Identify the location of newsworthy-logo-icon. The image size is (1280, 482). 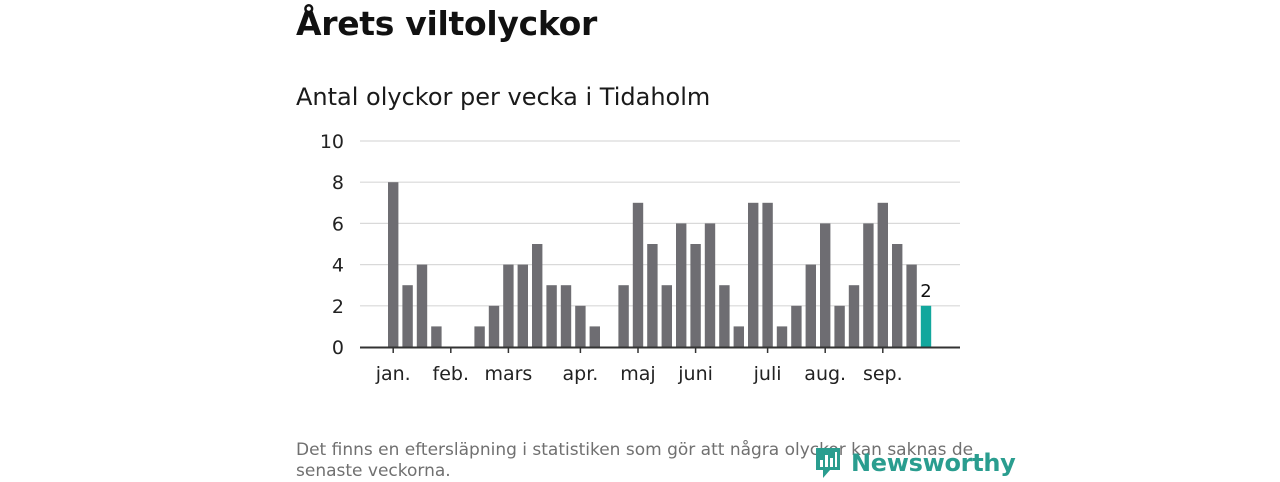
(828, 463).